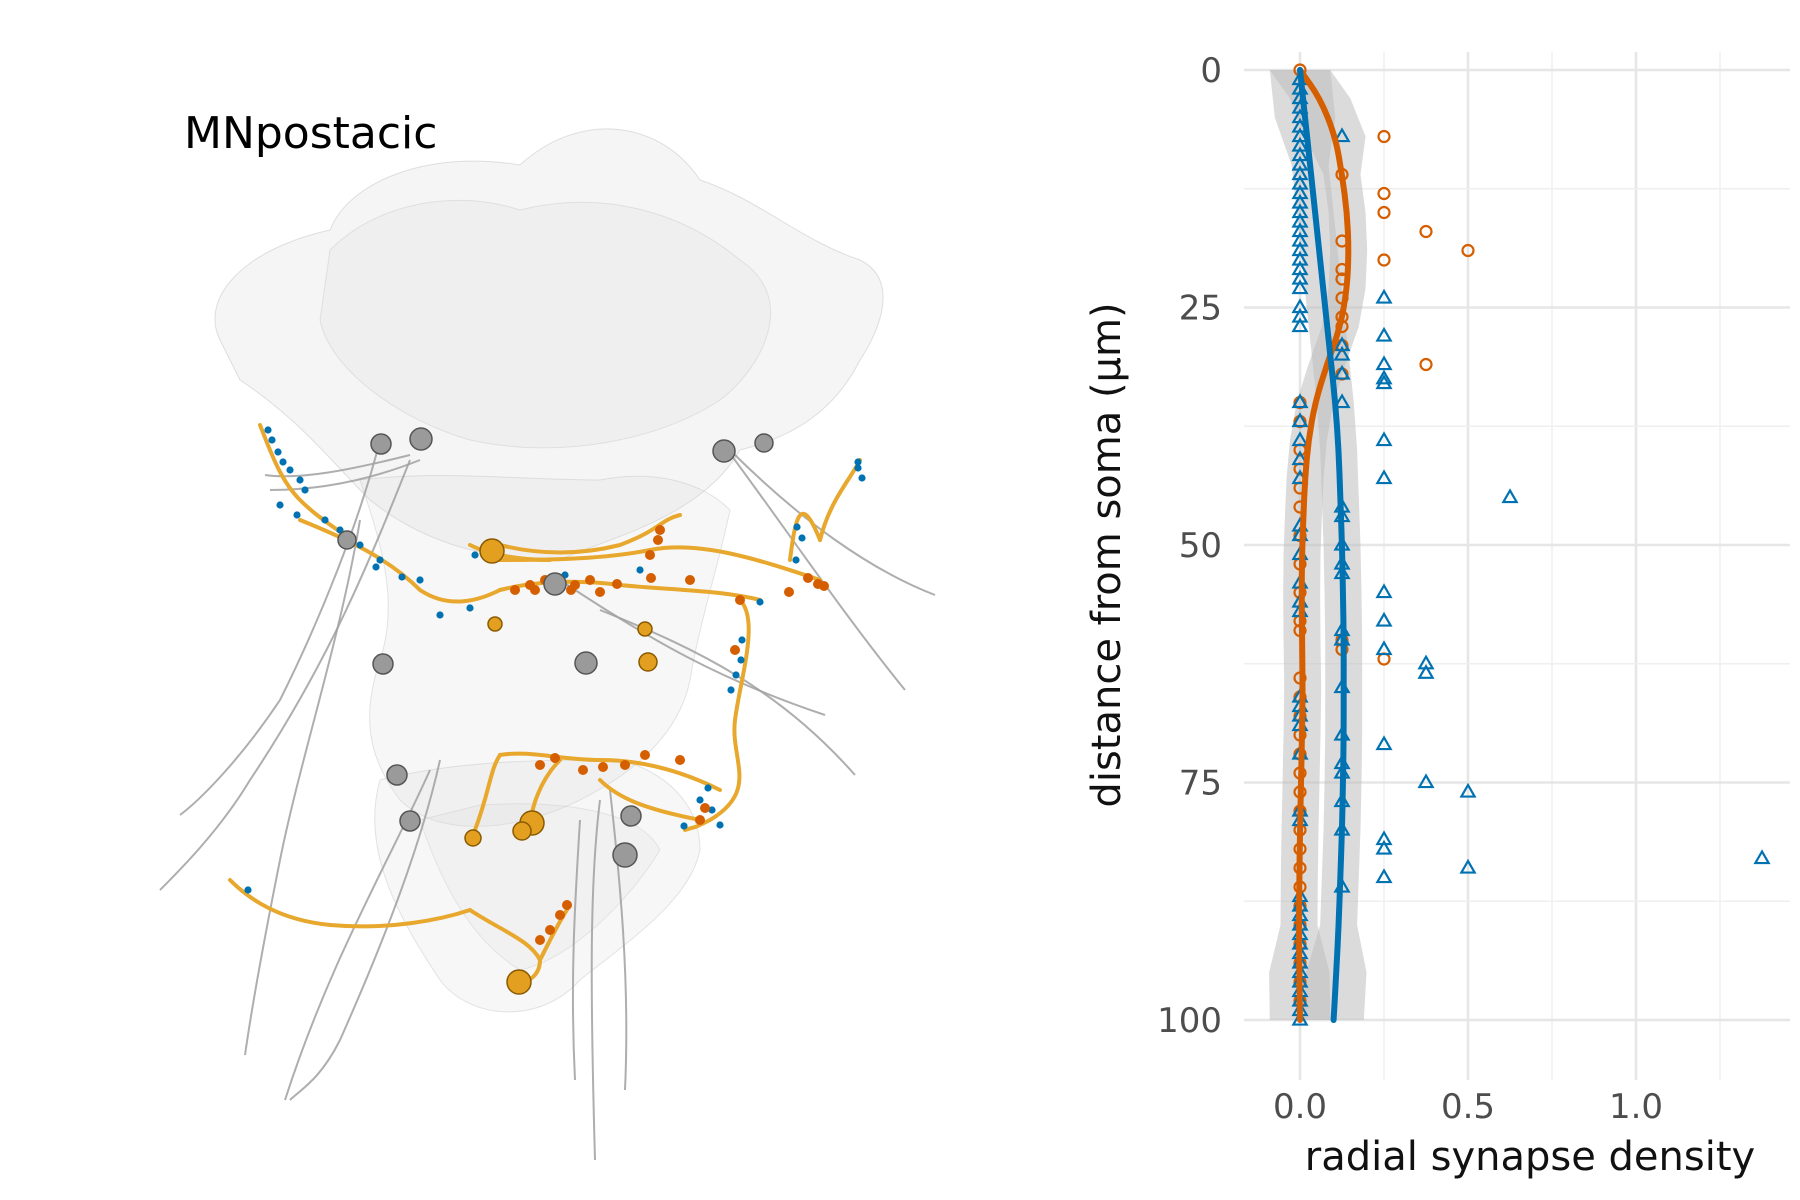 The width and height of the screenshot is (1800, 1200). What do you see at coordinates (1189, 1021) in the screenshot?
I see `y-tick-label: 100` at bounding box center [1189, 1021].